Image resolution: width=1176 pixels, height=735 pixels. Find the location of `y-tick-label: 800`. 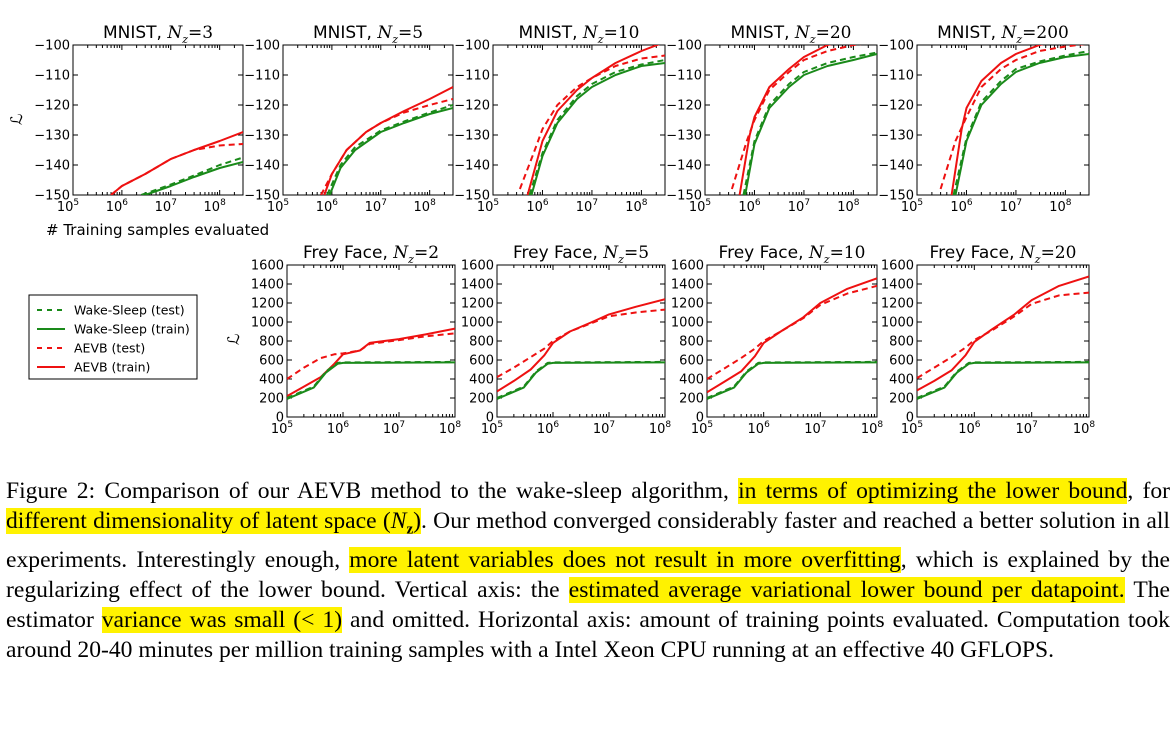

y-tick-label: 800 is located at coordinates (271, 342).